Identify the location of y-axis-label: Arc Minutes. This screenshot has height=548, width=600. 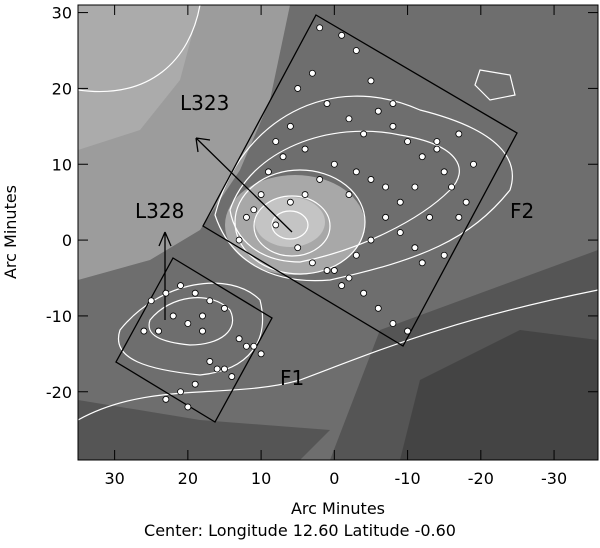
(10, 232).